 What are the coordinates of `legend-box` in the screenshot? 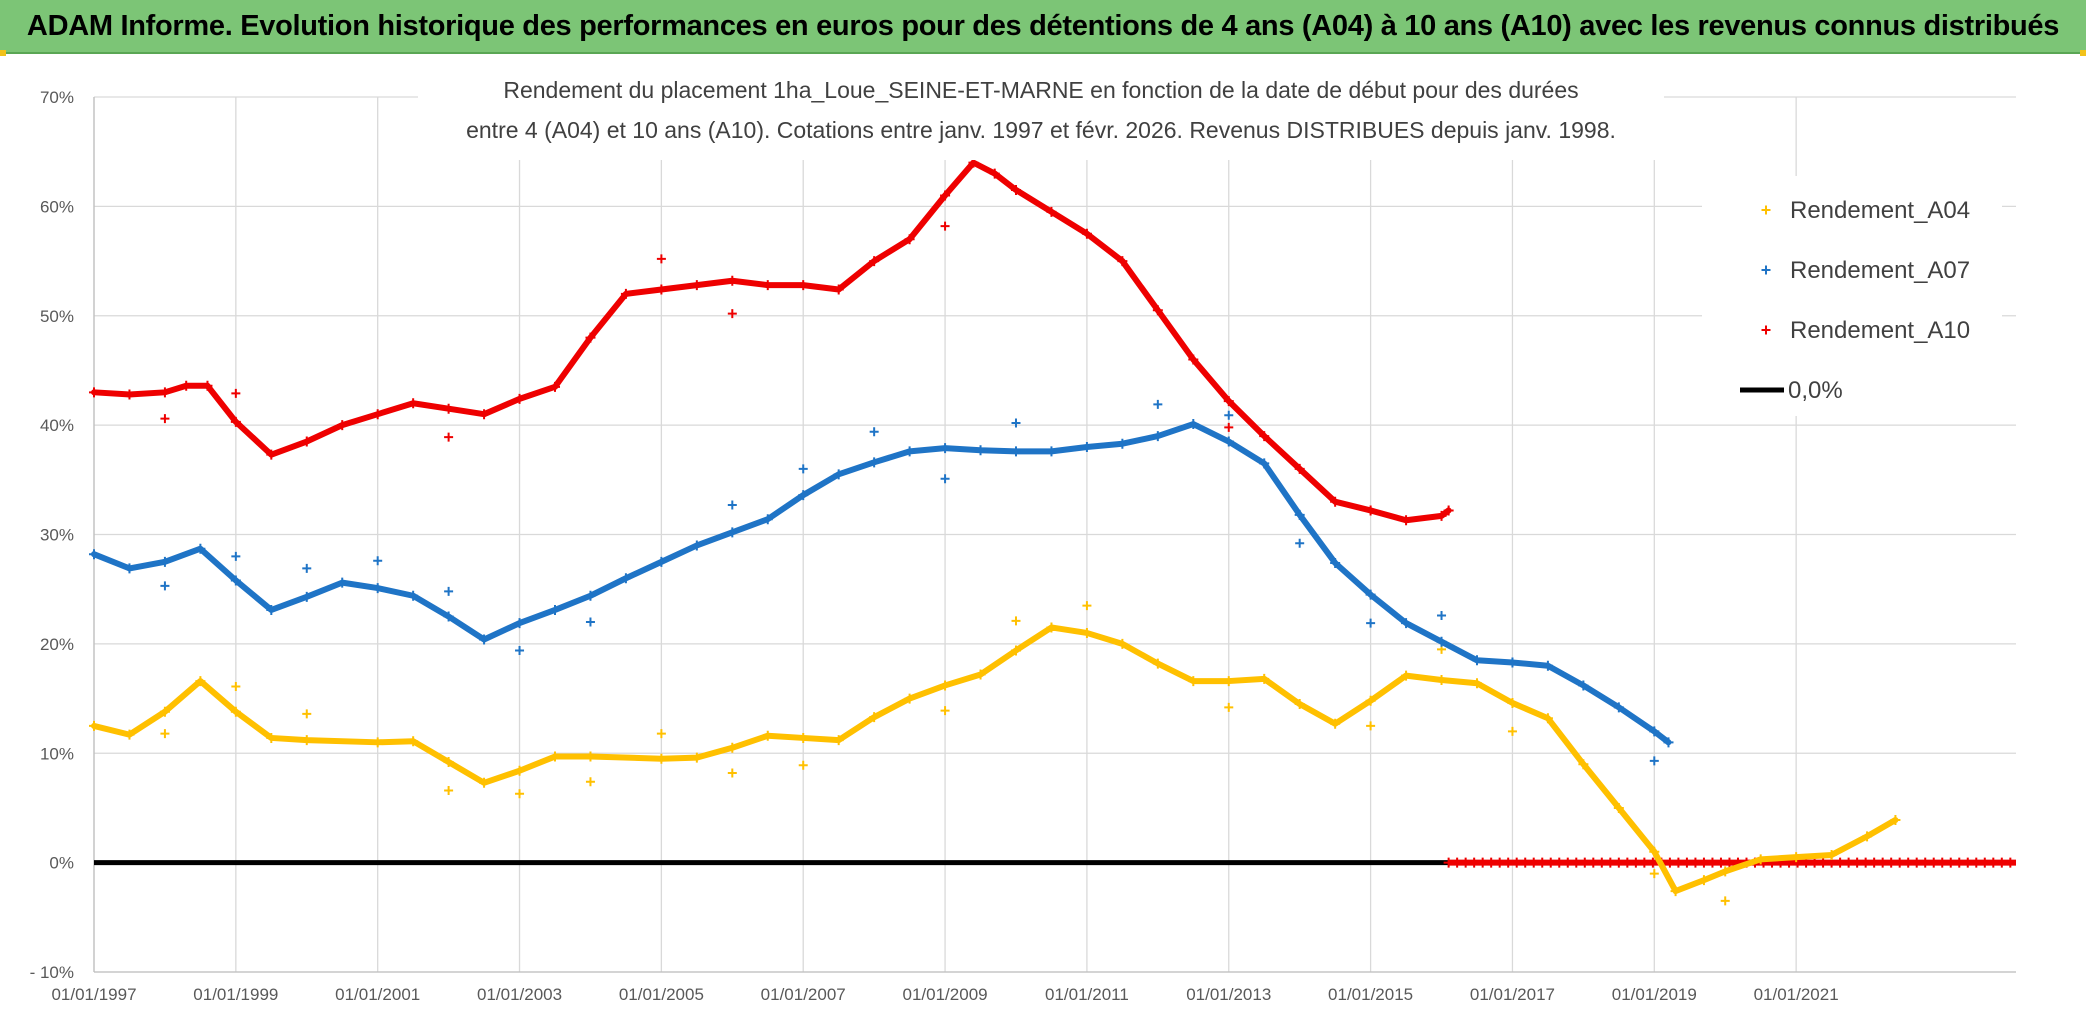 It's located at (1852, 296).